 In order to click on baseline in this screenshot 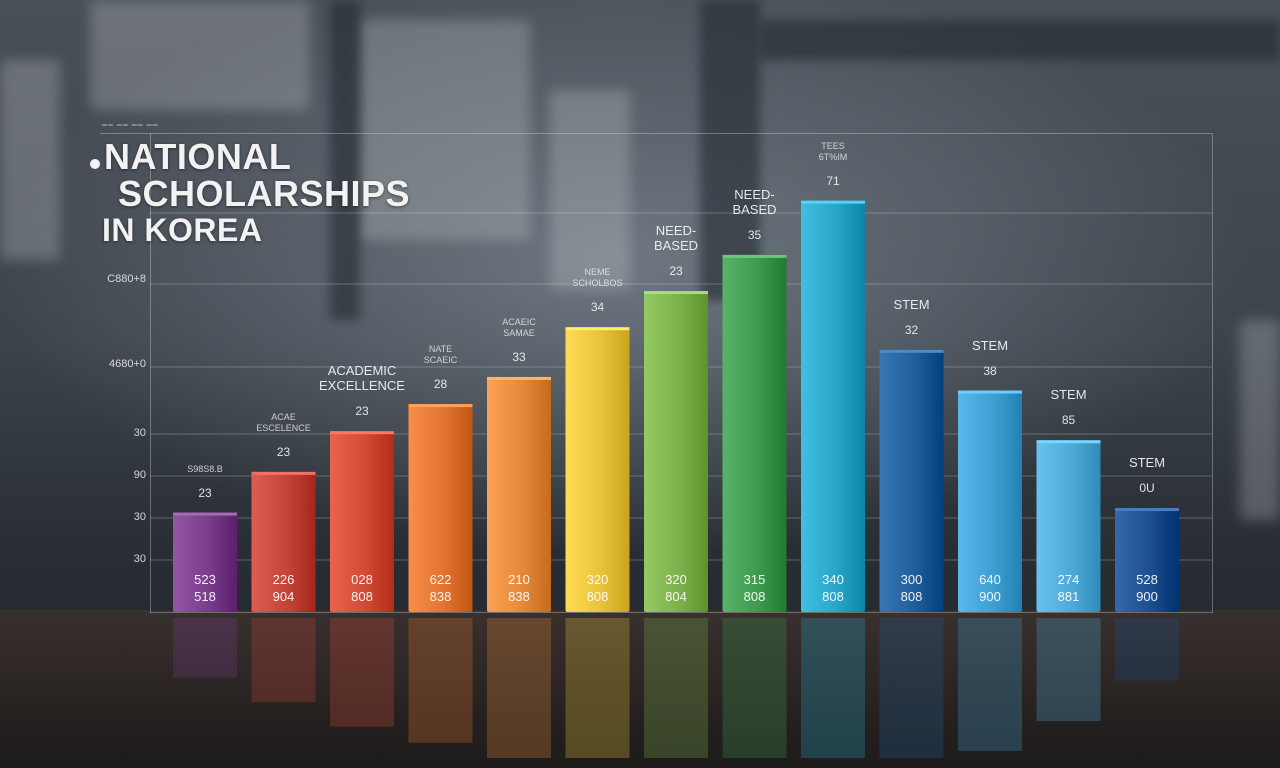, I will do `click(681, 612)`.